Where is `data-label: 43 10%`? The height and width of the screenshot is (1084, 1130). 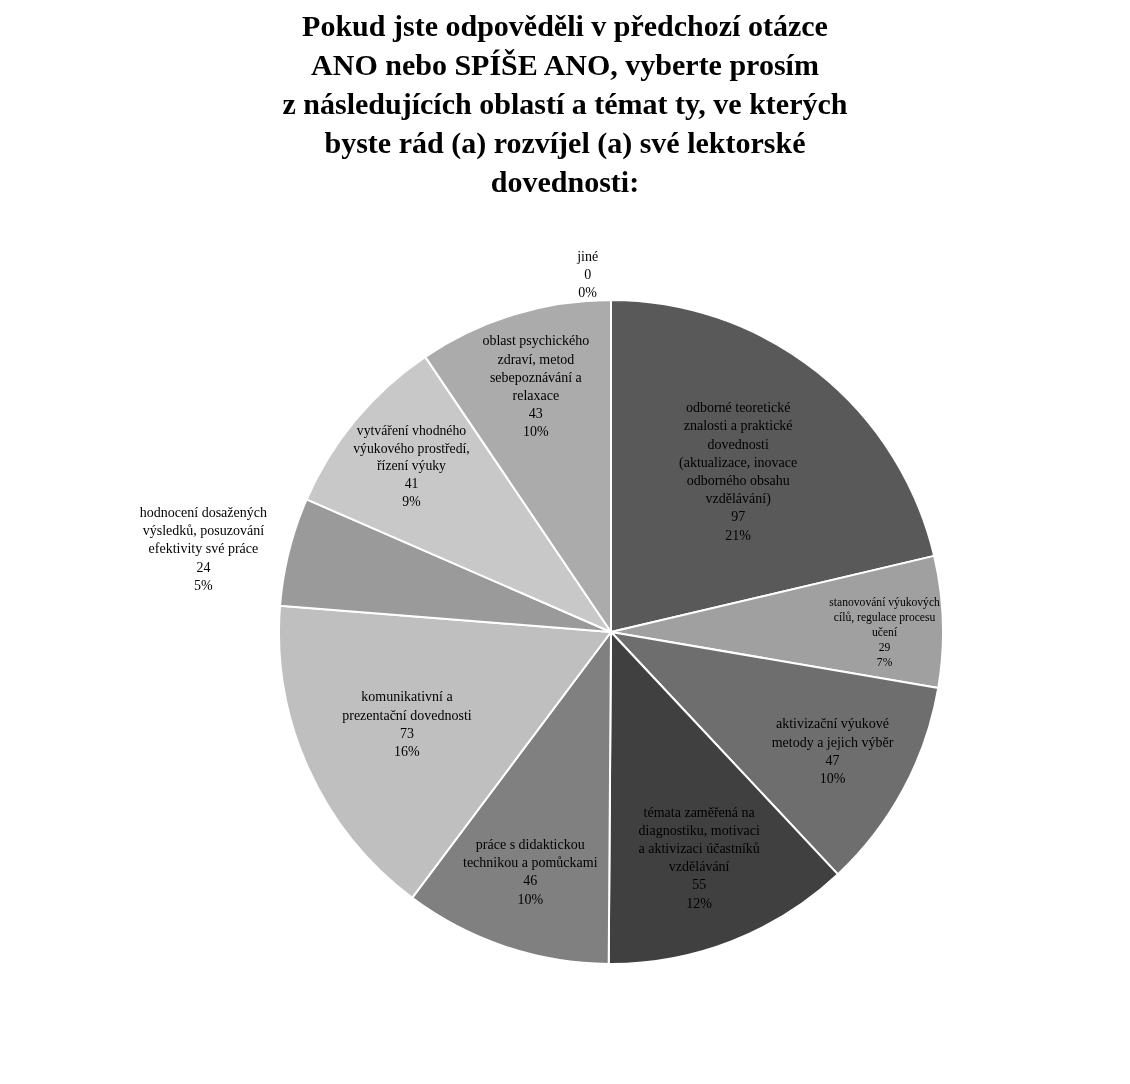 data-label: 43 10% is located at coordinates (536, 423).